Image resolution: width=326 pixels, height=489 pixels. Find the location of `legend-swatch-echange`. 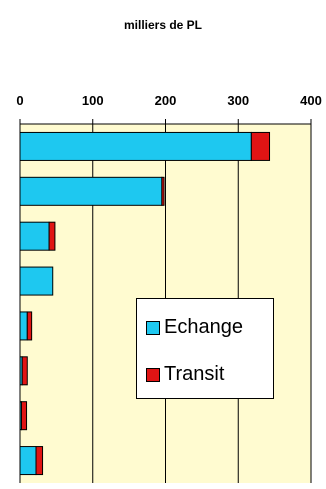

legend-swatch-echange is located at coordinates (153, 327).